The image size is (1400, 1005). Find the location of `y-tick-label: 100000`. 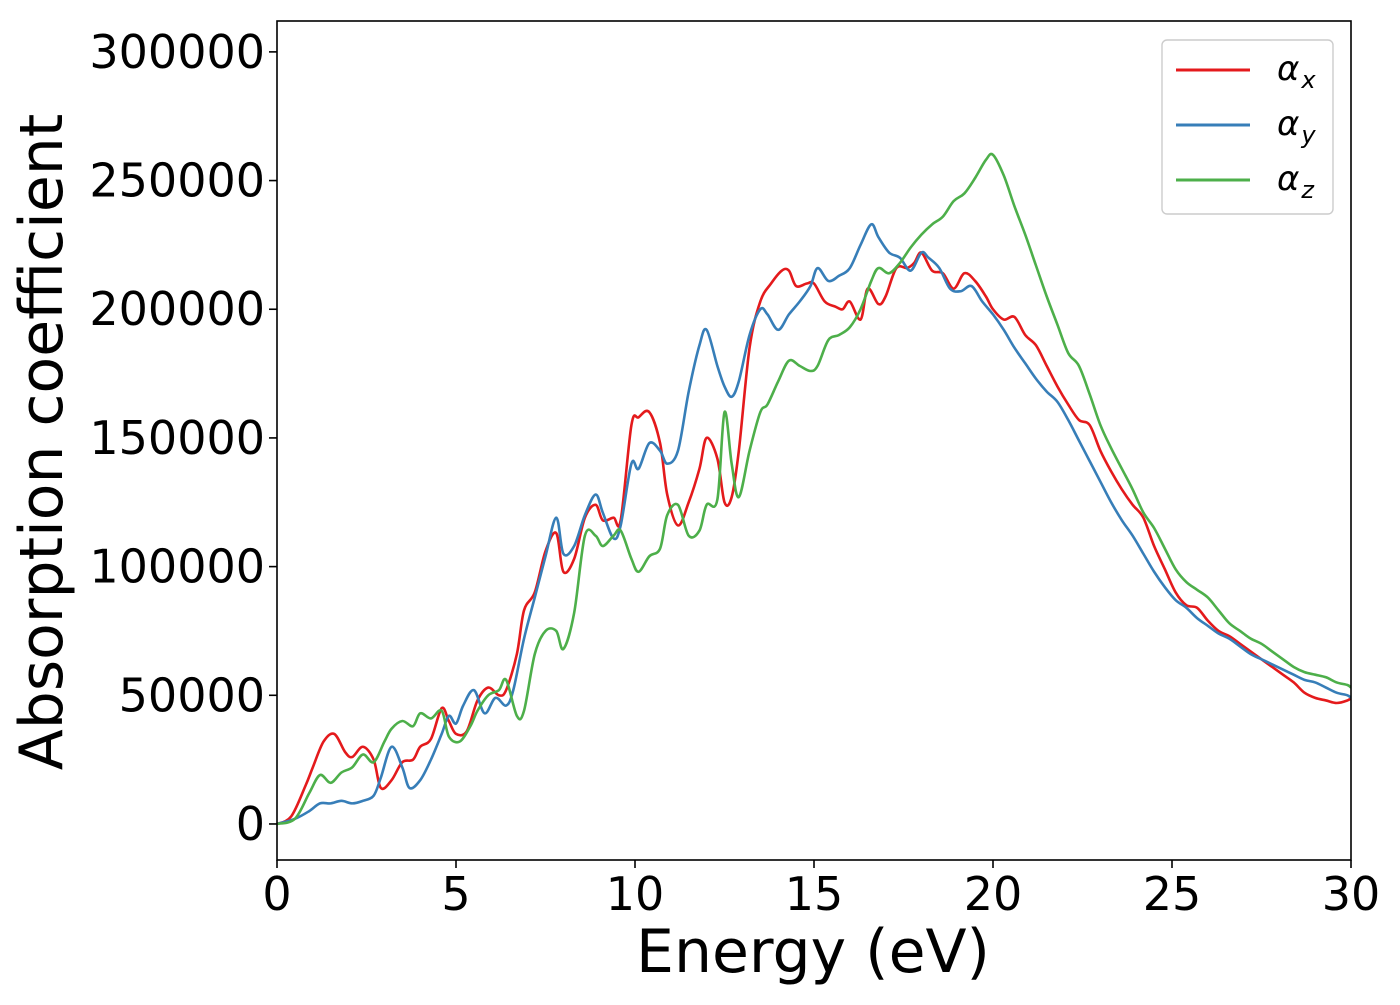

y-tick-label: 100000 is located at coordinates (177, 567).